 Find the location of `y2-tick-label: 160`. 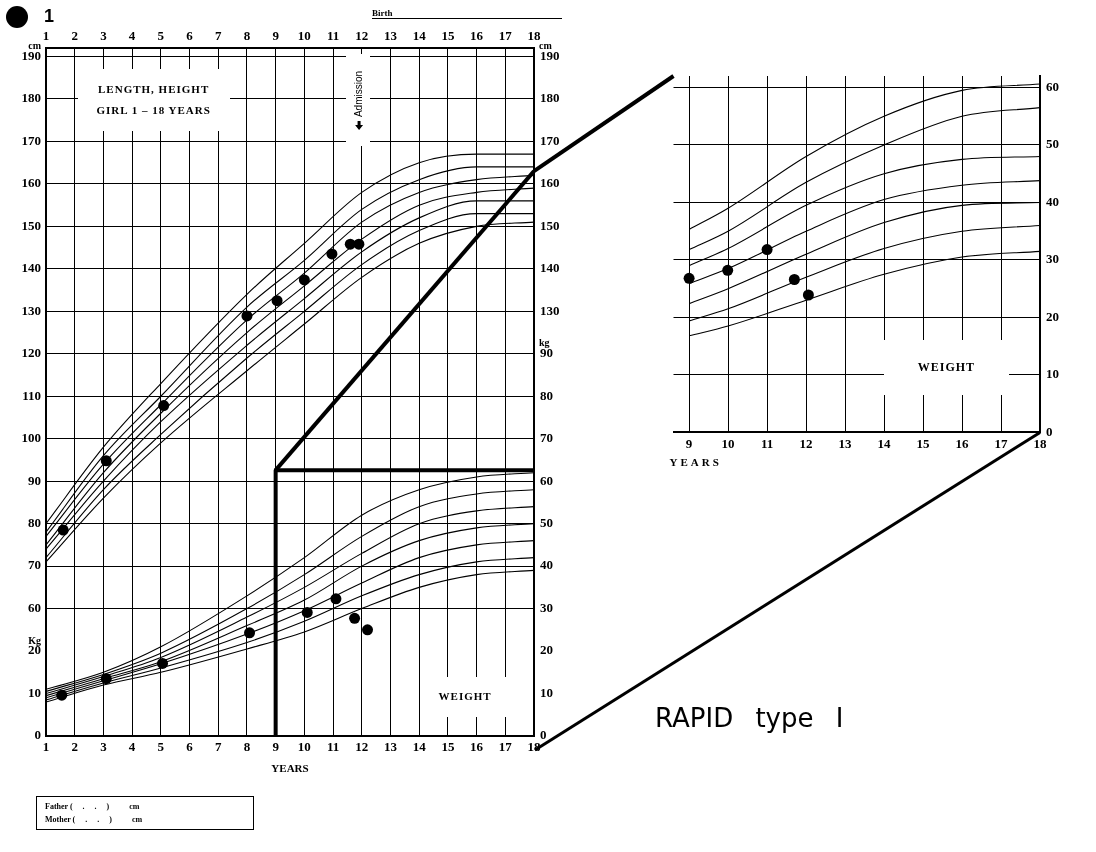

y2-tick-label: 160 is located at coordinates (550, 183).